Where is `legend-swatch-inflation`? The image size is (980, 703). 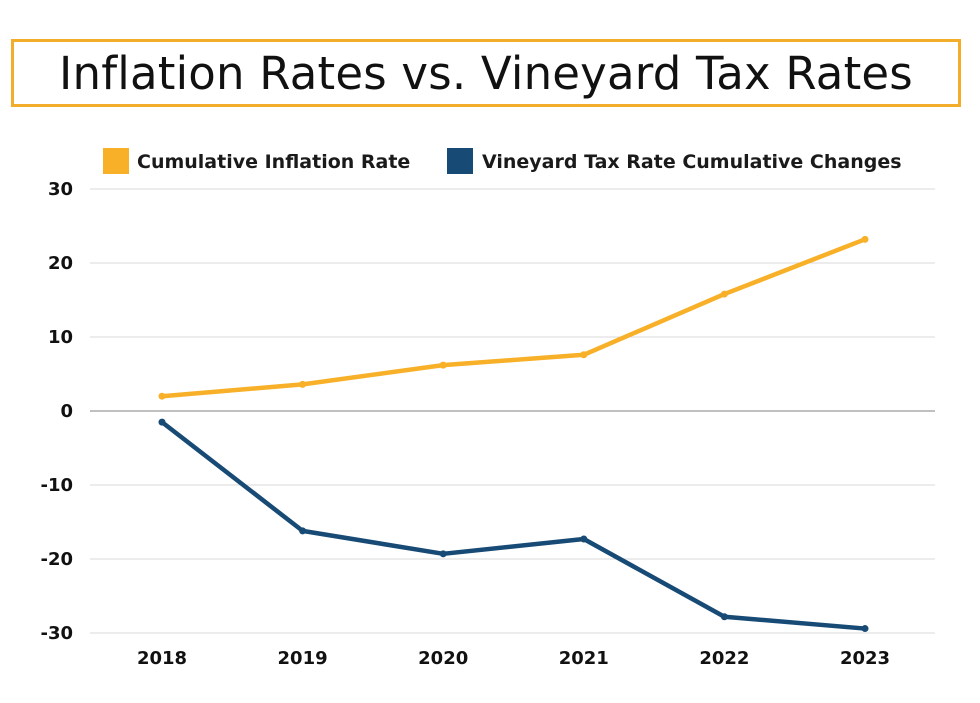
legend-swatch-inflation is located at coordinates (116, 161).